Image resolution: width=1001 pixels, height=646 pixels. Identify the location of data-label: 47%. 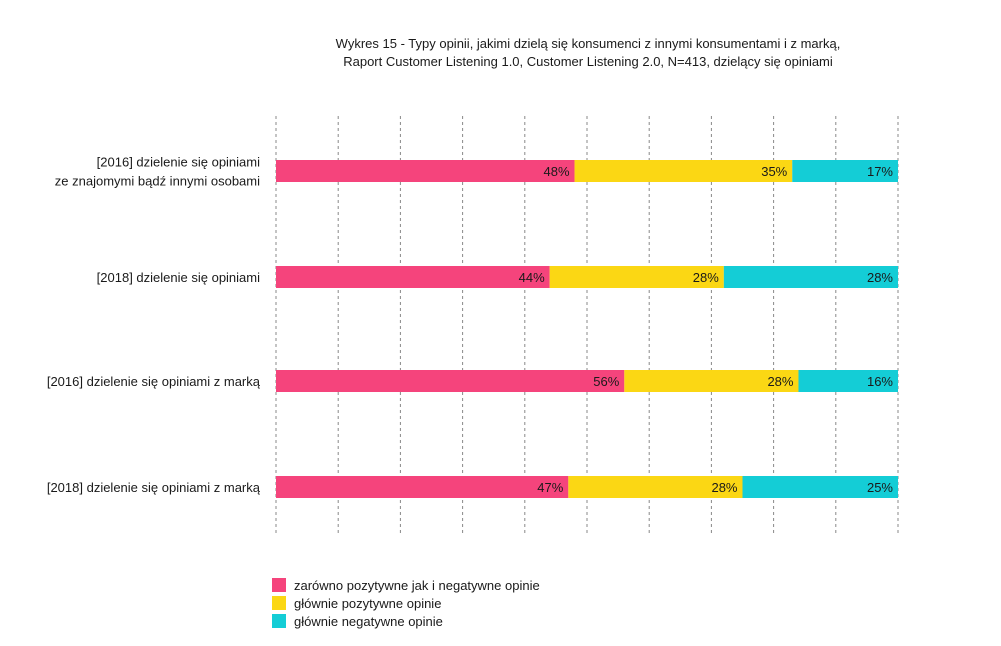
(550, 487).